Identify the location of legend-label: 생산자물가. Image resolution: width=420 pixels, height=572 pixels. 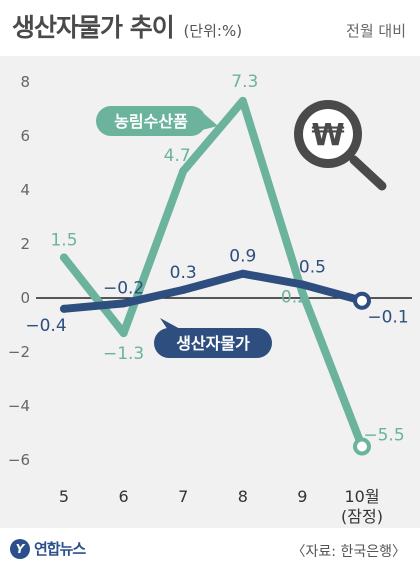
(213, 343).